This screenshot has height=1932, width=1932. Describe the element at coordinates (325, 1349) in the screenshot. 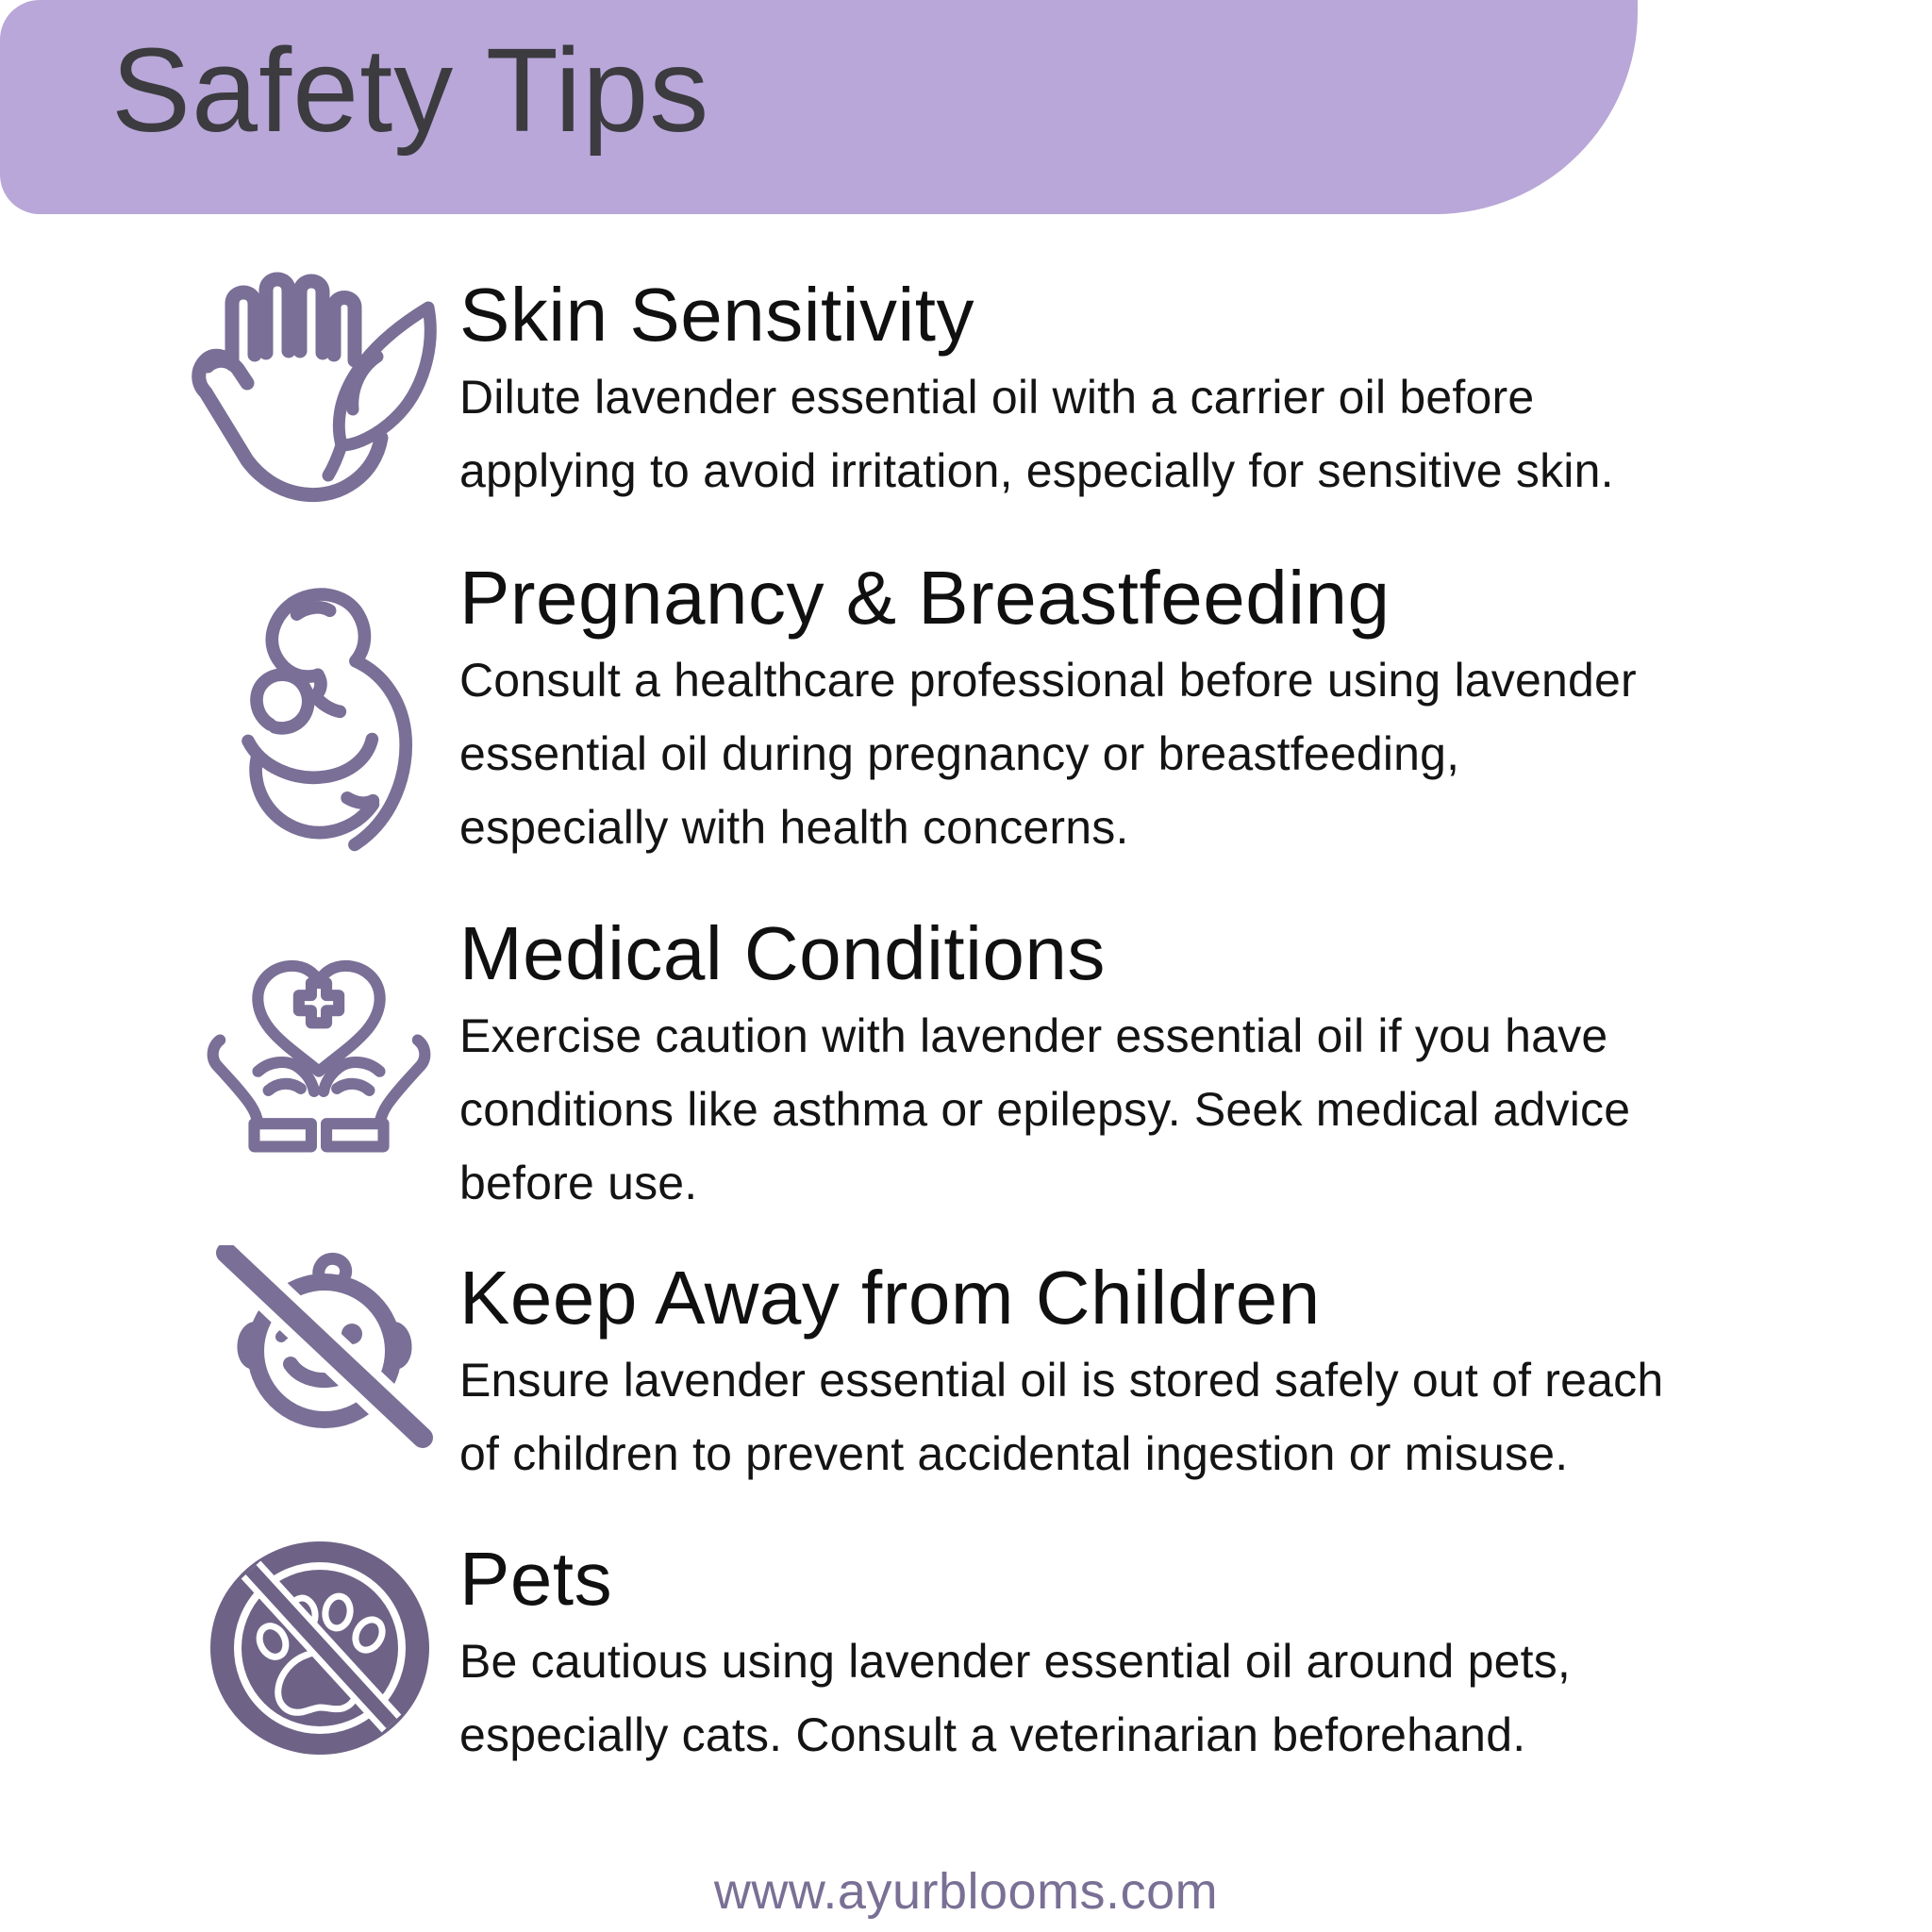

I see `no-children-icon` at that location.